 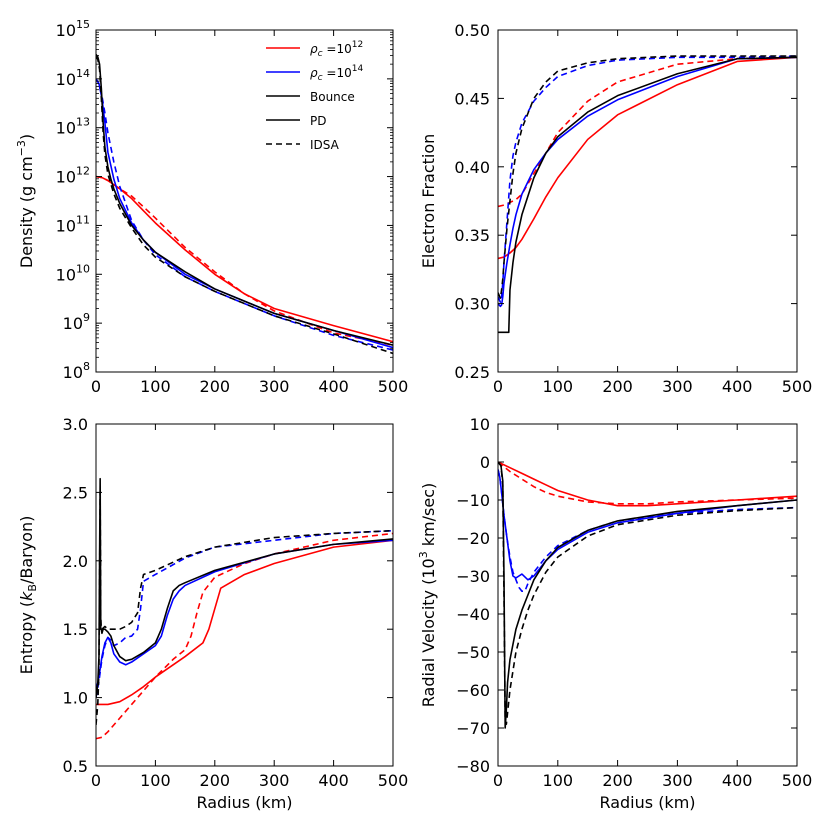 I want to click on y-tick-label: 0, so click(x=485, y=462).